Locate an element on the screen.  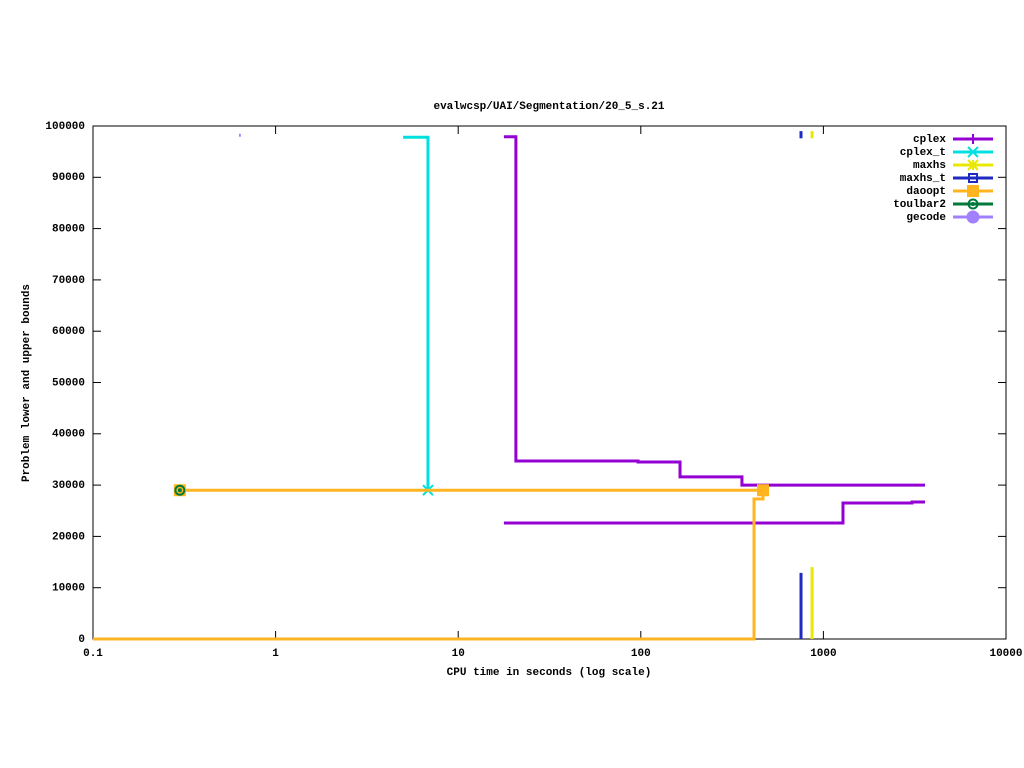
y-tick-label: 90000 is located at coordinates (68, 178).